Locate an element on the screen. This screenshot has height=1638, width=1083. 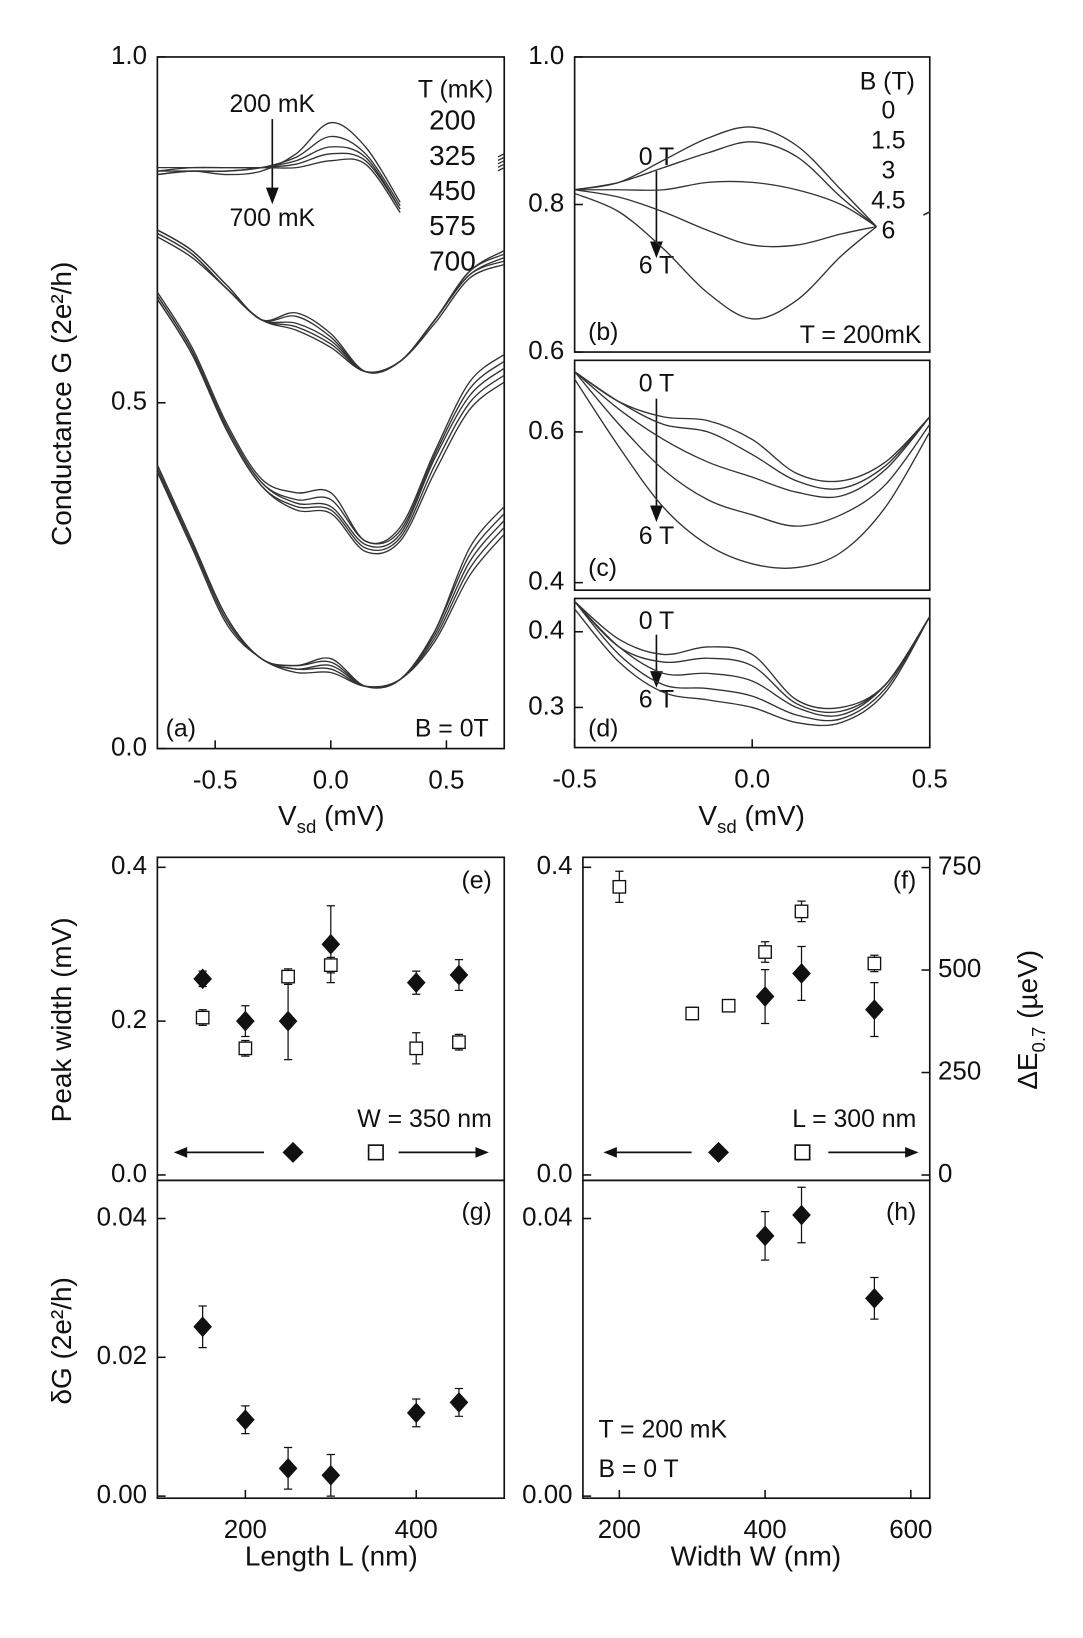
x-tick-label: 0.0 is located at coordinates (331, 781).